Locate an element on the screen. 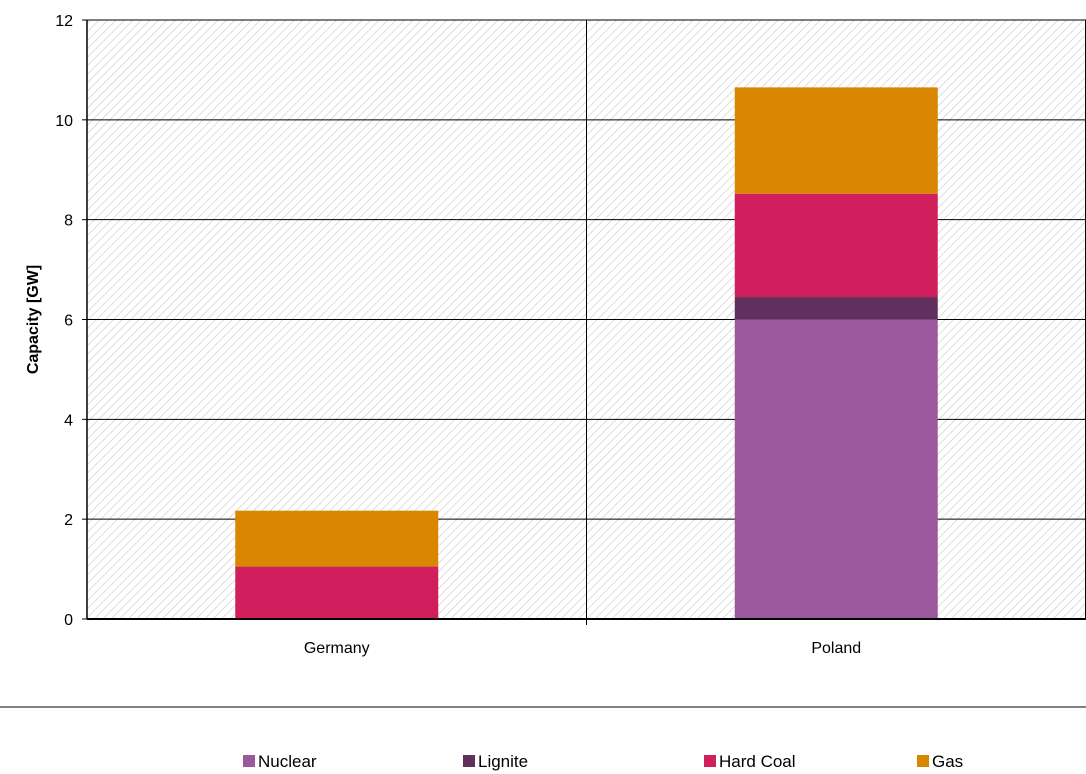  legend-entry-gas: Gas is located at coordinates (940, 761).